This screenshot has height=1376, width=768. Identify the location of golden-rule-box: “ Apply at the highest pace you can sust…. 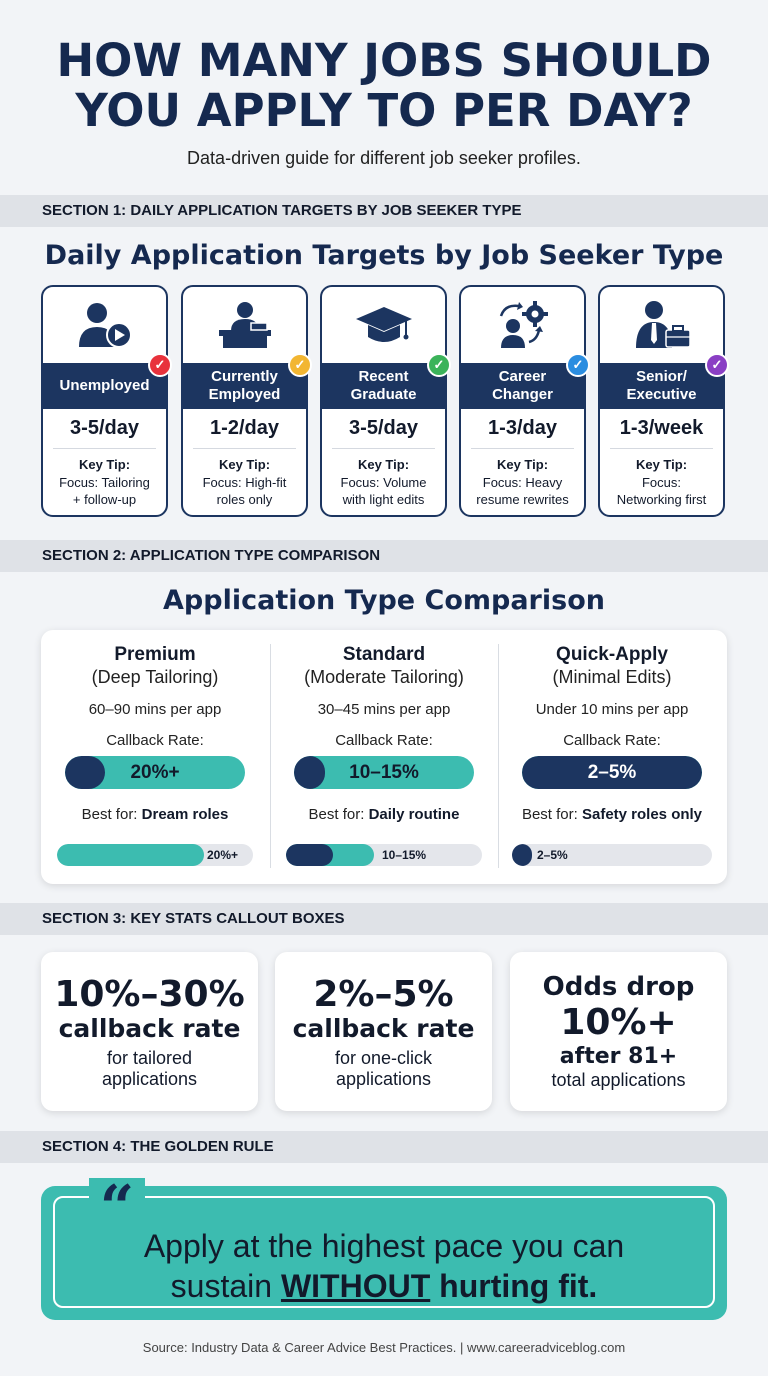
(384, 1249).